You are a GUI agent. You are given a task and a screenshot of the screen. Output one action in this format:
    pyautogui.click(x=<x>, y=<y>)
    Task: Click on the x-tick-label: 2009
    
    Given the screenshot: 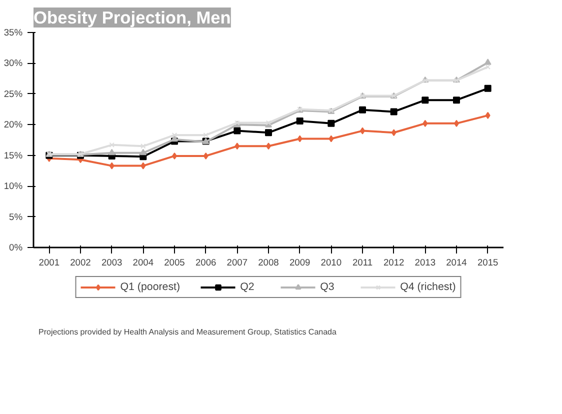 What is the action you would take?
    pyautogui.click(x=299, y=263)
    